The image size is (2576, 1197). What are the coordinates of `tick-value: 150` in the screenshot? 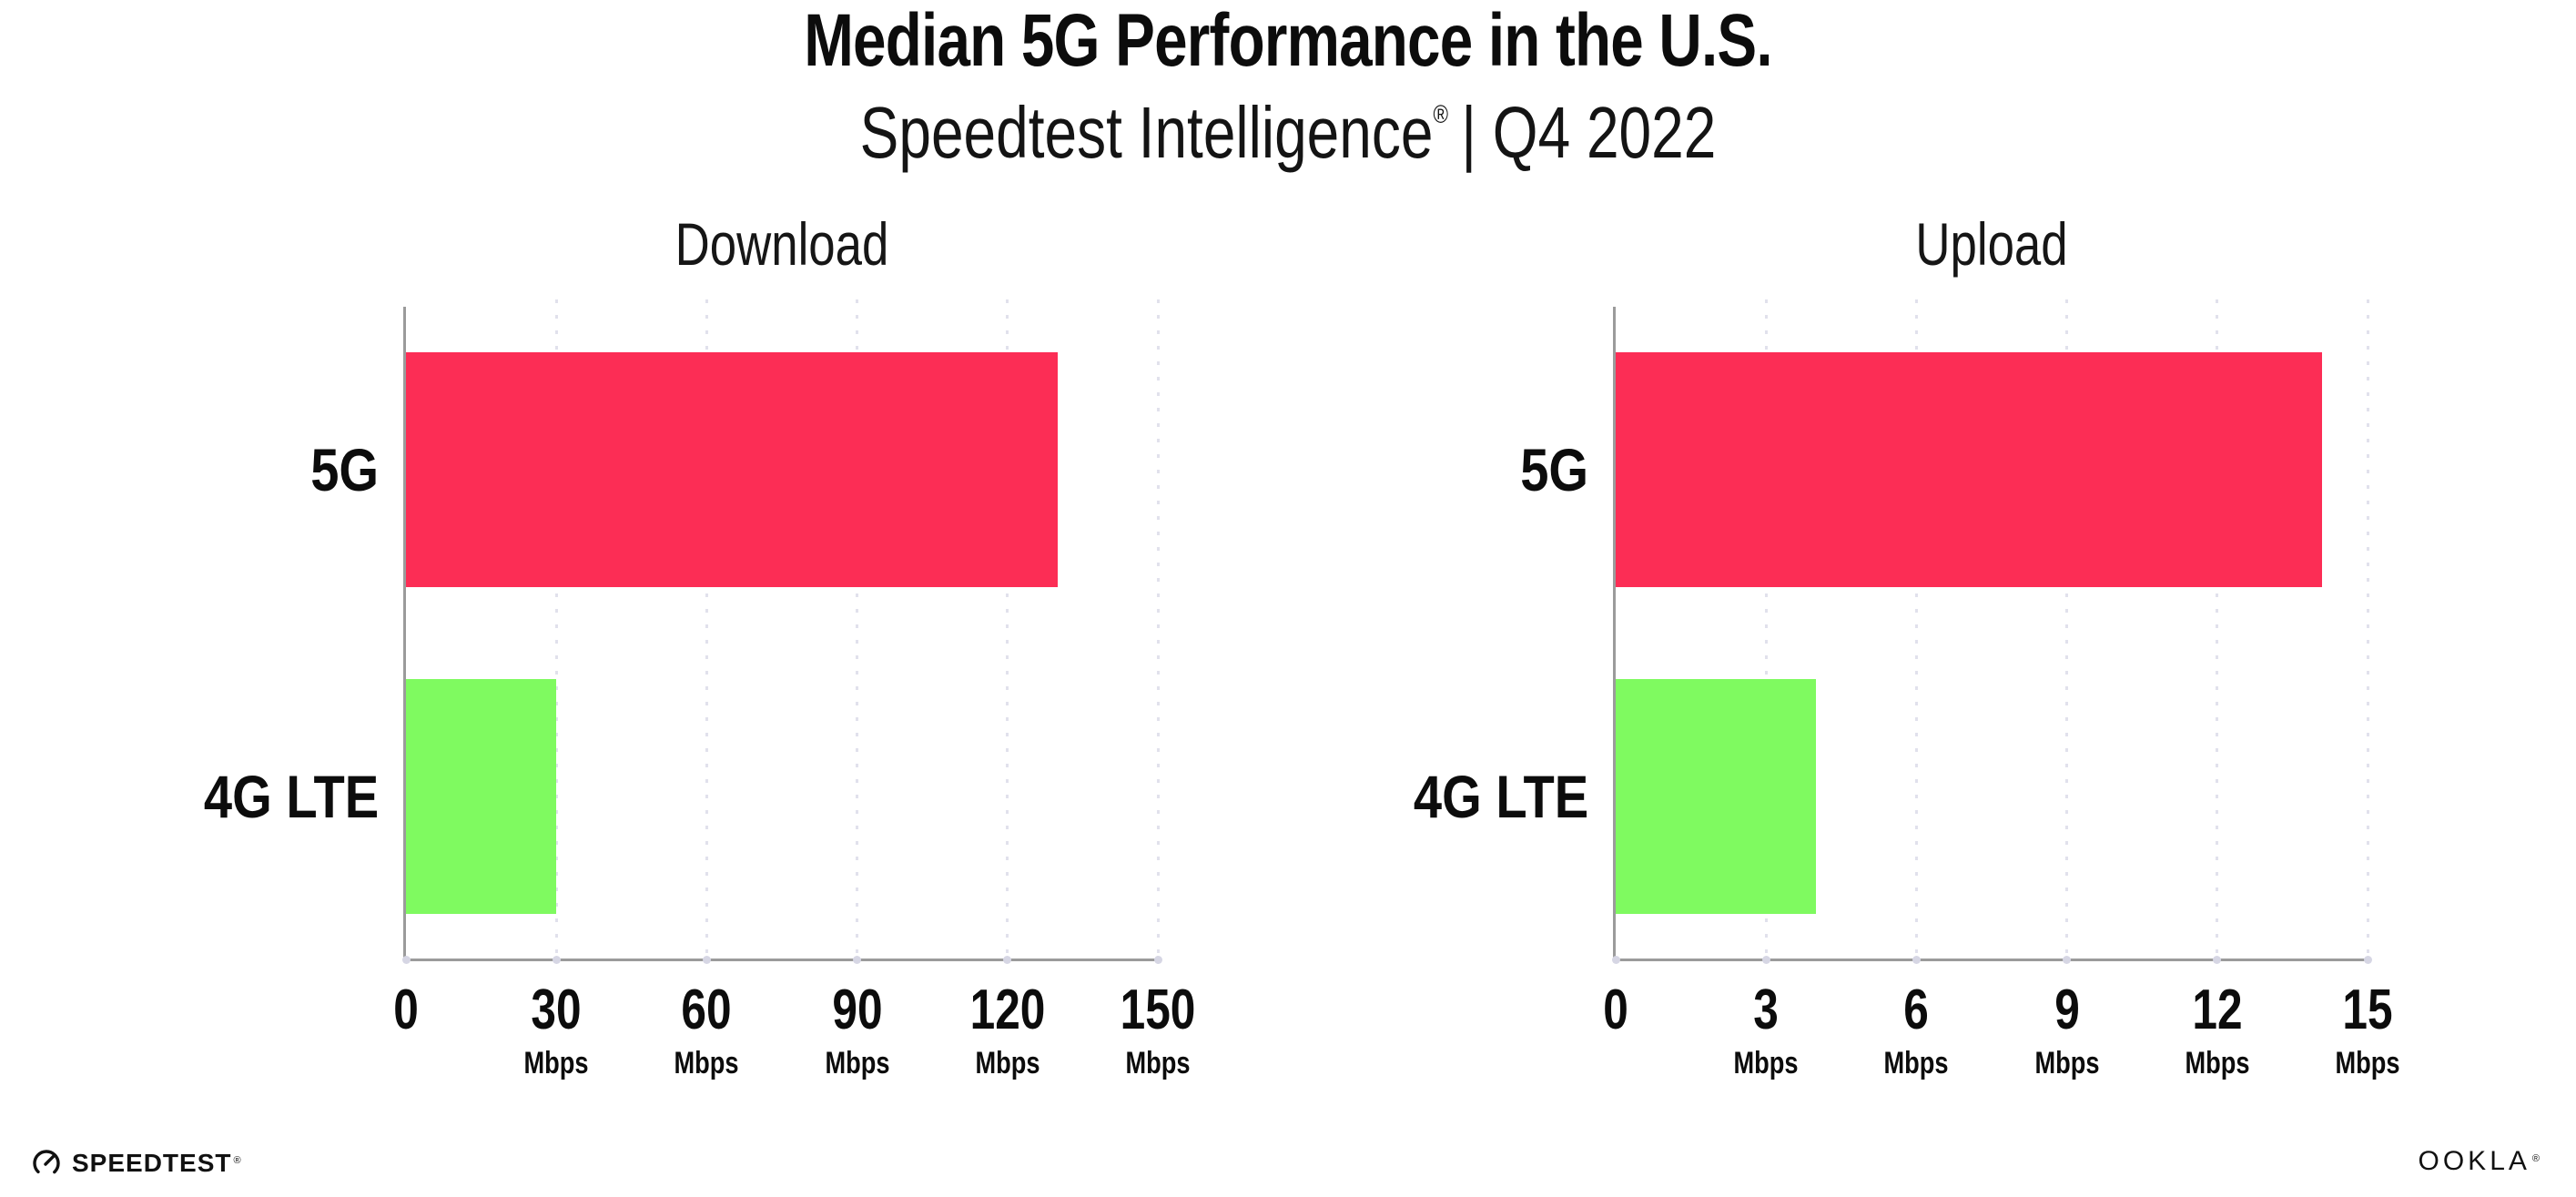 It's located at (1158, 1010).